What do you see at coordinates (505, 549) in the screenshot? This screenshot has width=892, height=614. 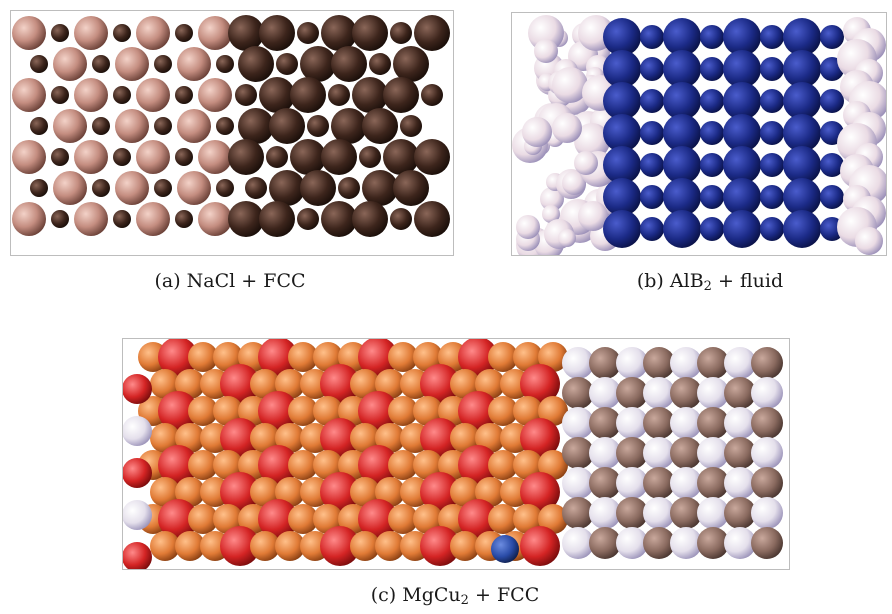 I see `stray-particle` at bounding box center [505, 549].